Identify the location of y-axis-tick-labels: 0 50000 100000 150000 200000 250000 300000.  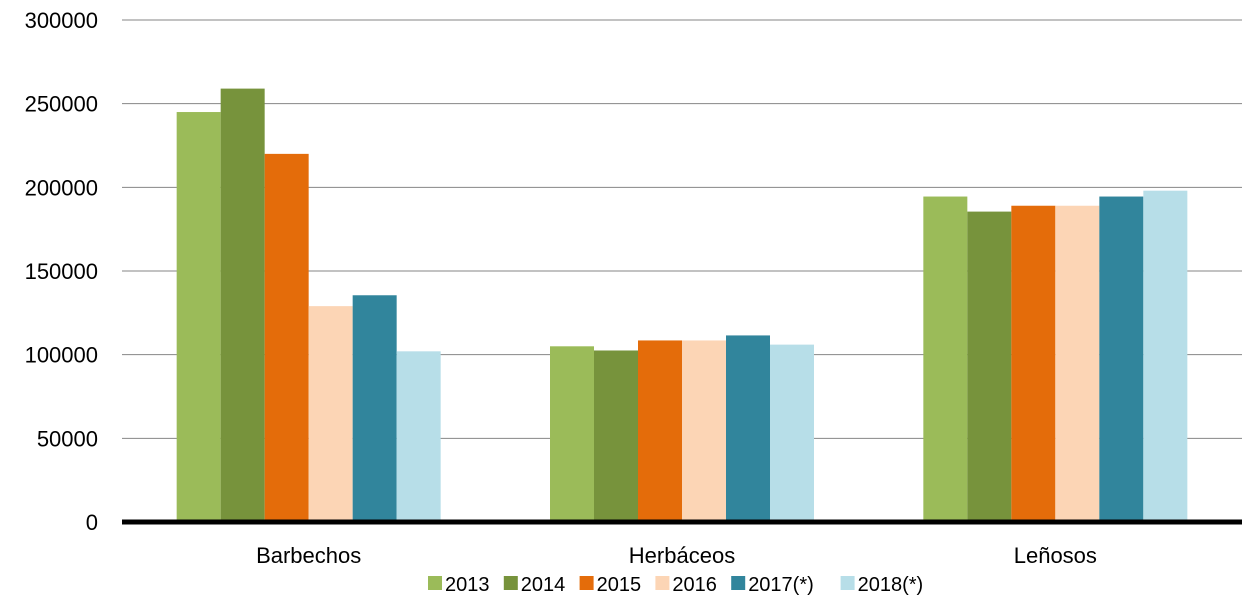
(61, 271).